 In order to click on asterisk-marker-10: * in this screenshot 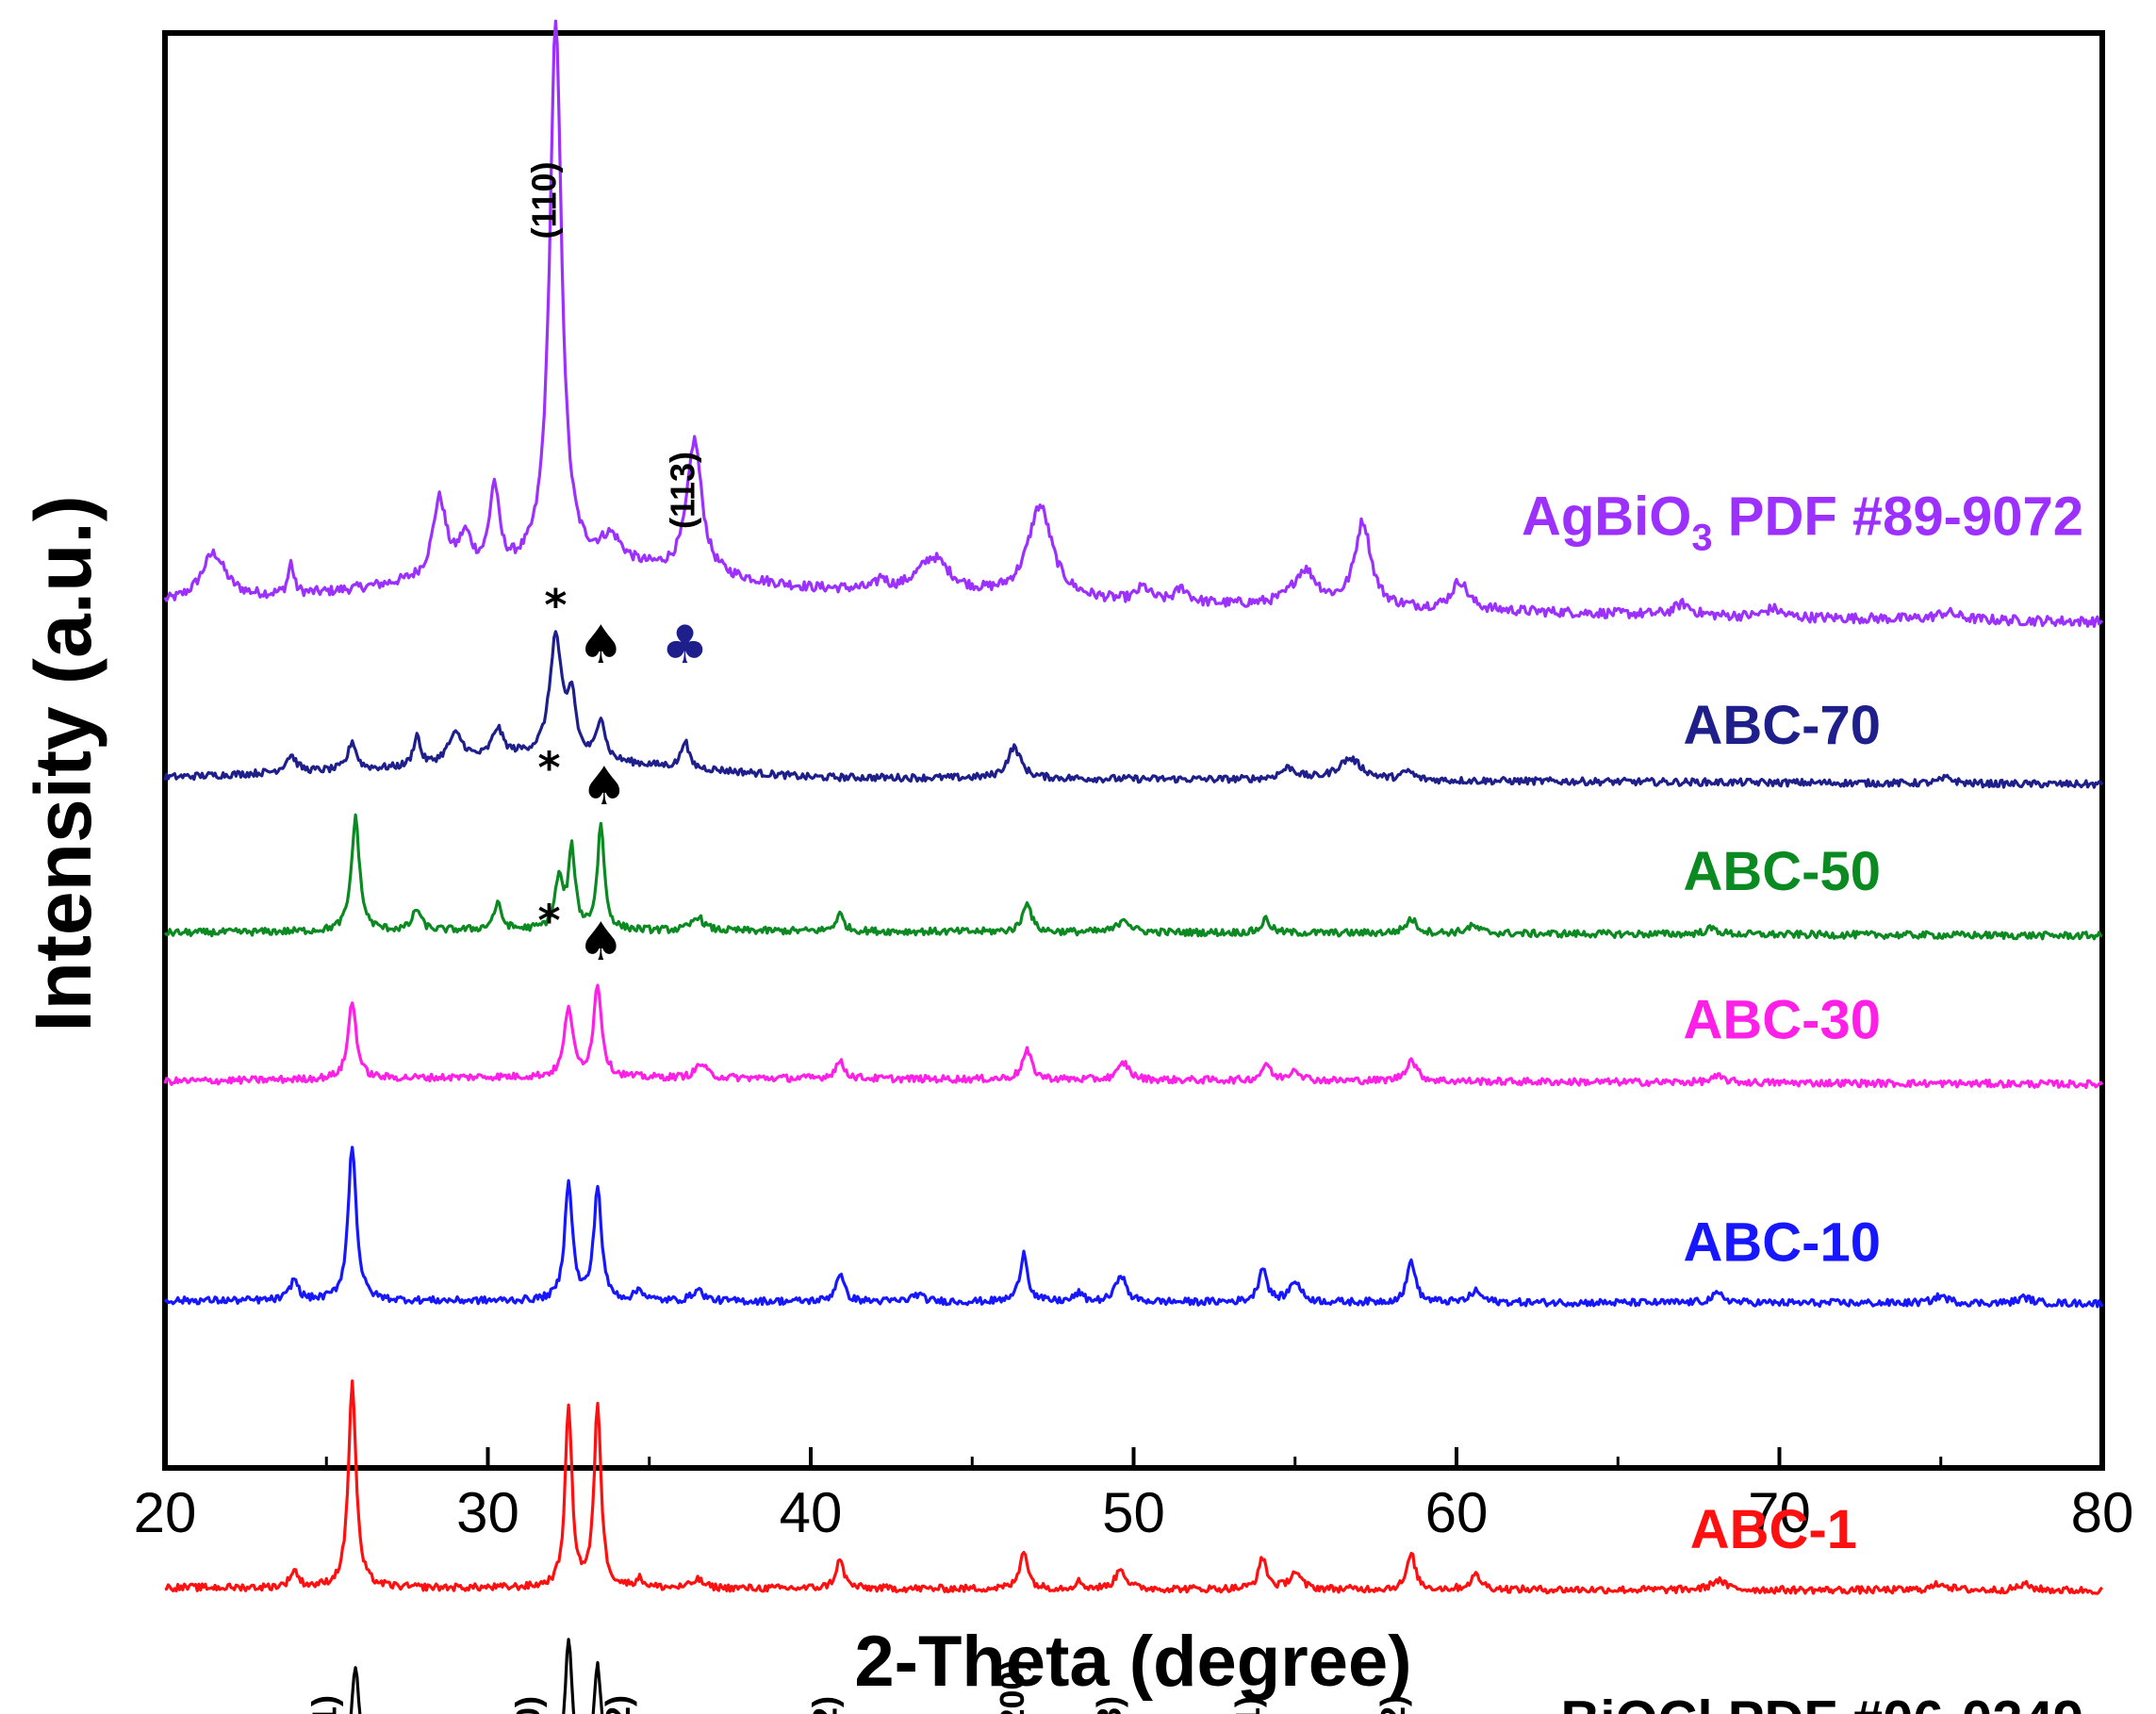, I will do `click(555, 605)`.